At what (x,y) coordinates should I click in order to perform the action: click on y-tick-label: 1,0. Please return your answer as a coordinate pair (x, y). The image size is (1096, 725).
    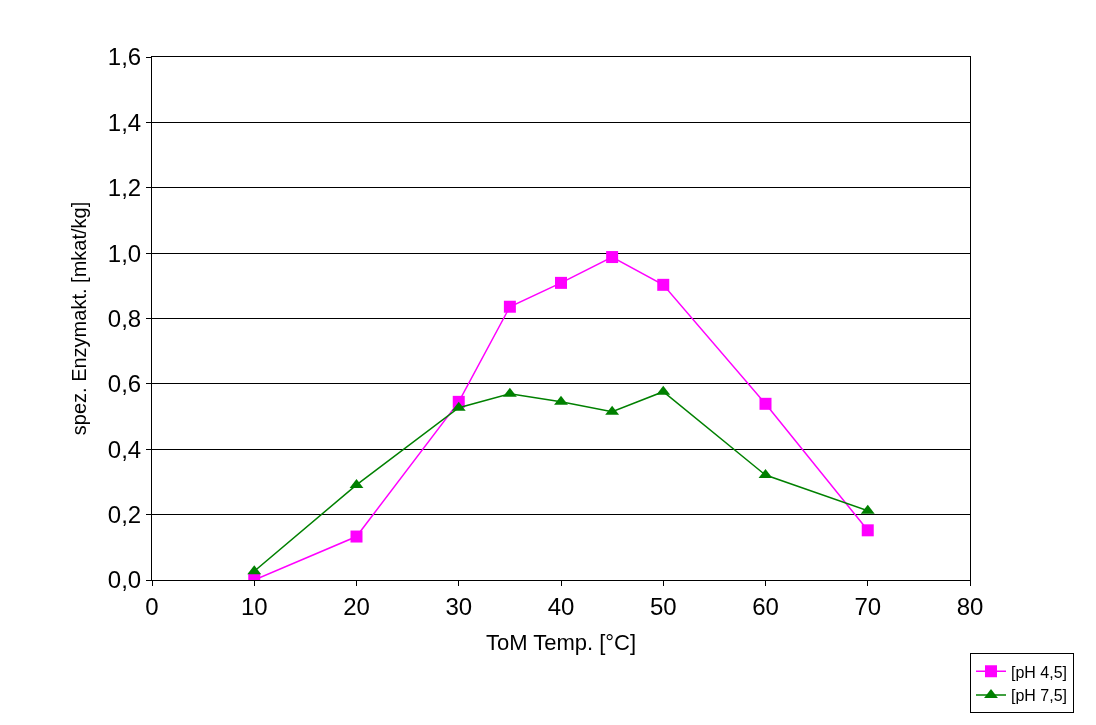
    Looking at the image, I should click on (124, 253).